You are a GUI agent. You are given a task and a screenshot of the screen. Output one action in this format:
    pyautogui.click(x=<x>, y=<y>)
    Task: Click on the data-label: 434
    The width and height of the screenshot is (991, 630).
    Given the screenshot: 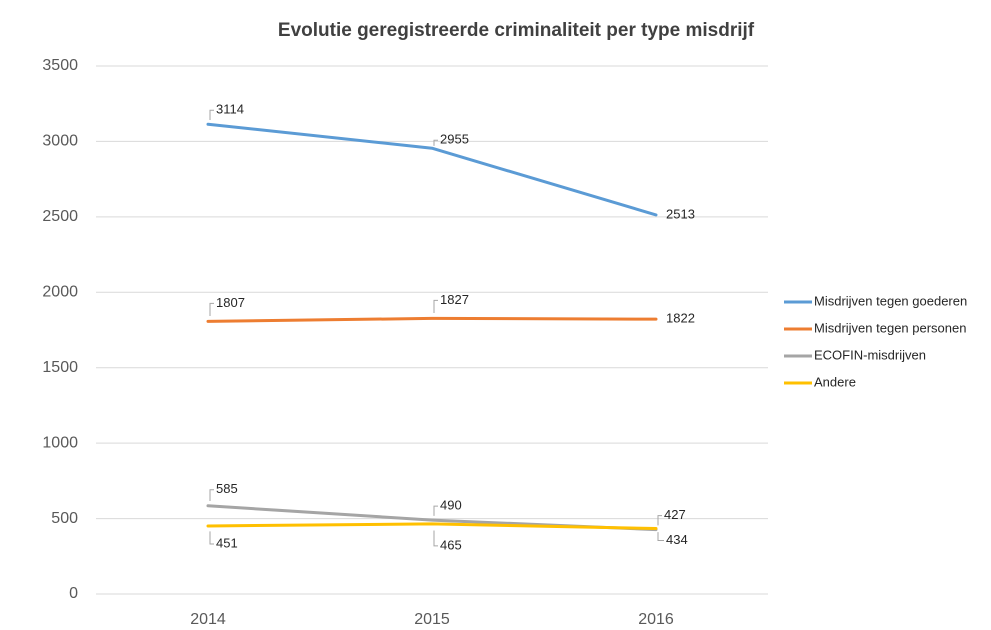 What is the action you would take?
    pyautogui.click(x=677, y=539)
    